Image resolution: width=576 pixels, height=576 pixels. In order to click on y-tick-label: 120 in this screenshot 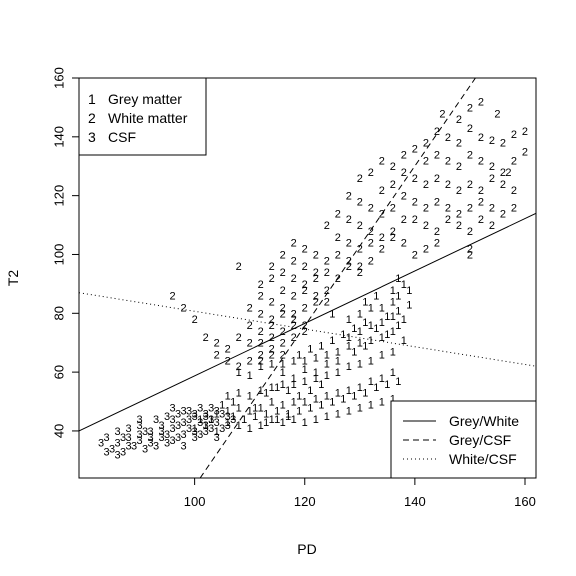, I will do `click(58, 196)`.